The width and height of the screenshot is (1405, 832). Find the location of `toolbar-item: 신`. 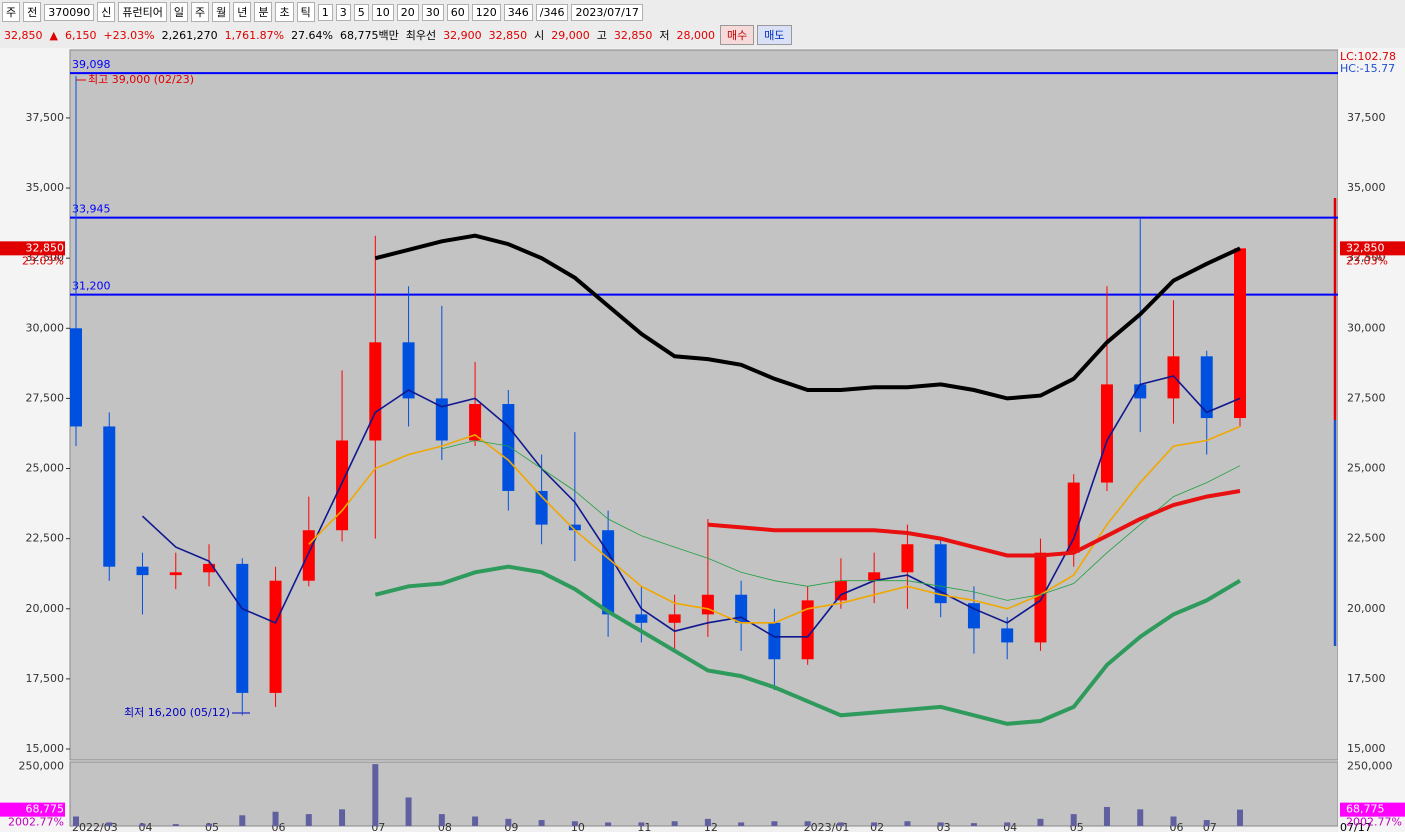

toolbar-item: 신 is located at coordinates (106, 12).